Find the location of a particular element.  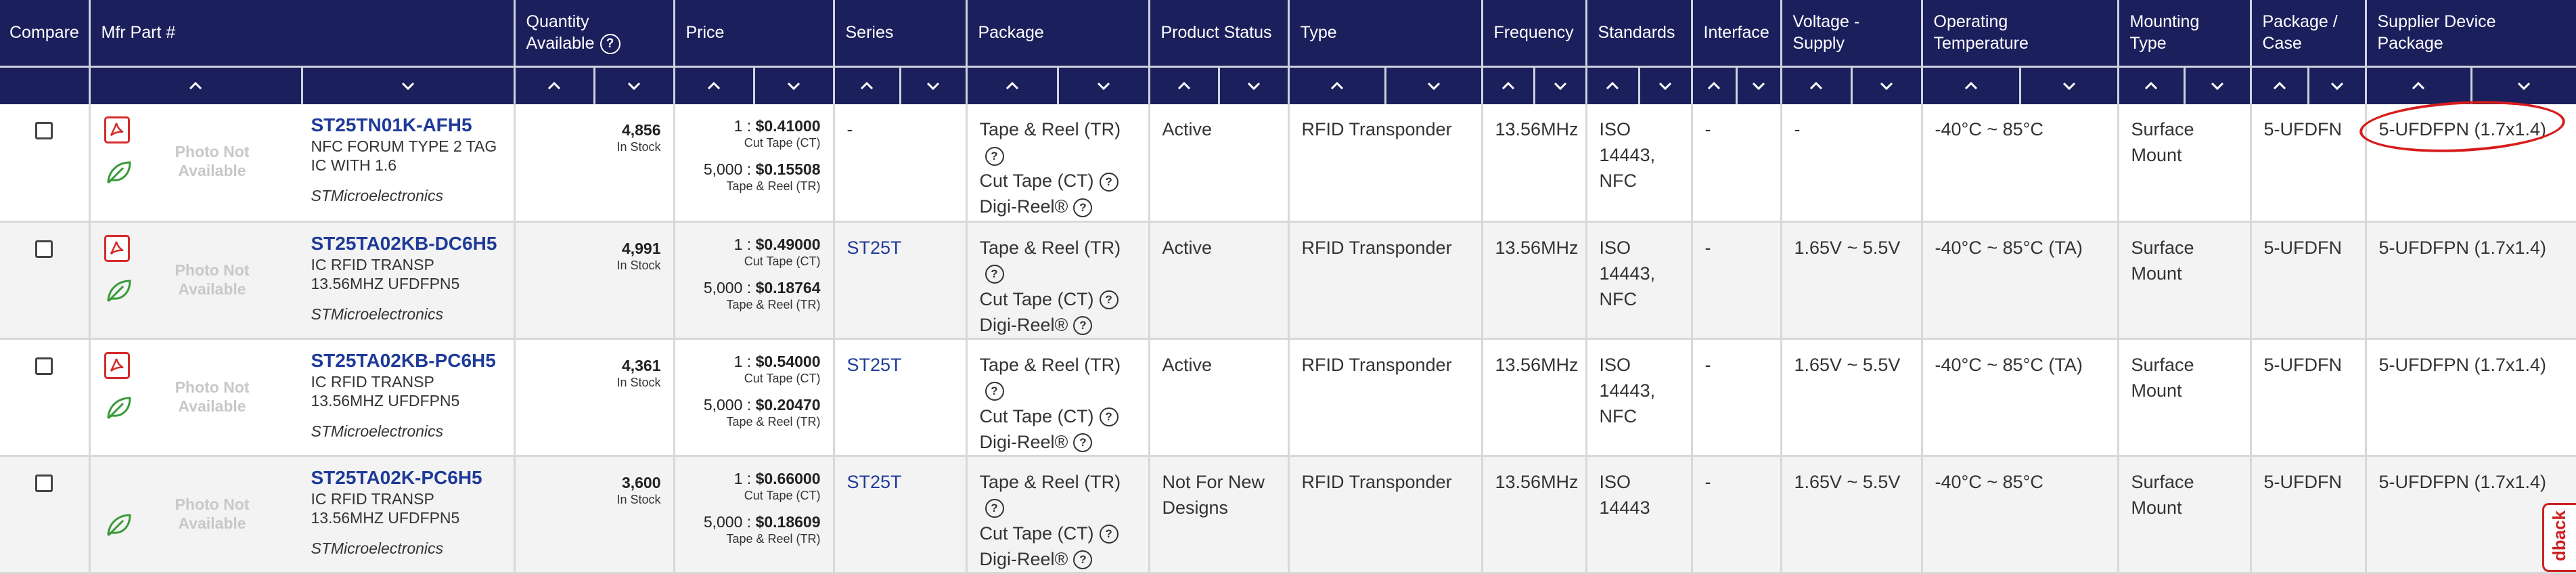

temperature-cell: -40°C ~ 85°C (TA) is located at coordinates (2019, 398).